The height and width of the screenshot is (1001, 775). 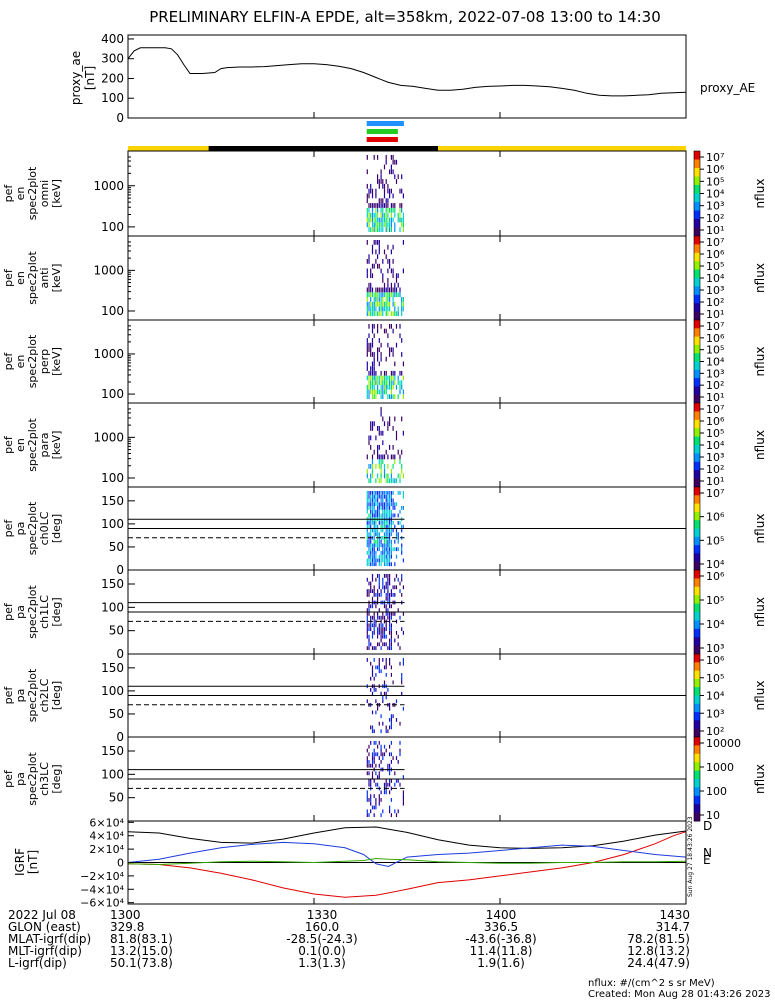 What do you see at coordinates (323, 148) in the screenshot?
I see `orbit-segment-black` at bounding box center [323, 148].